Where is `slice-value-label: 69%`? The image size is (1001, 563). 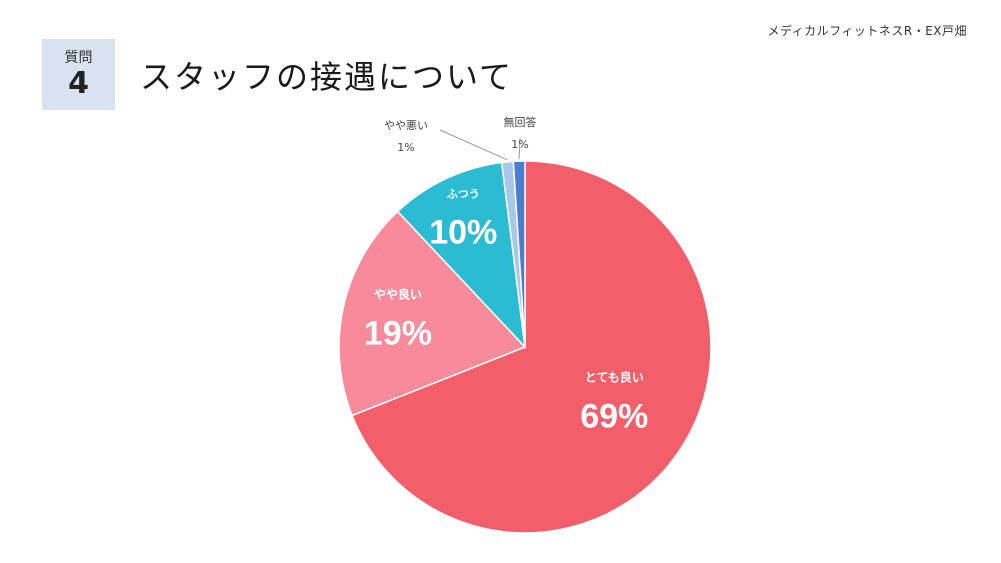 slice-value-label: 69% is located at coordinates (614, 417).